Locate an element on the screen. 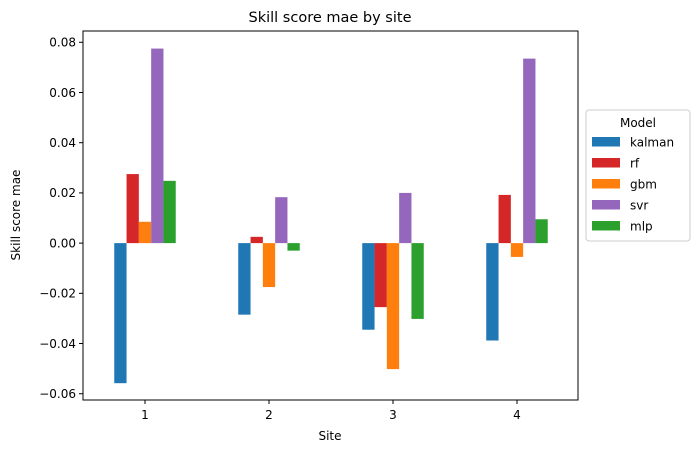 This screenshot has width=696, height=453. x-axis: 1 2 3 4 is located at coordinates (331, 411).